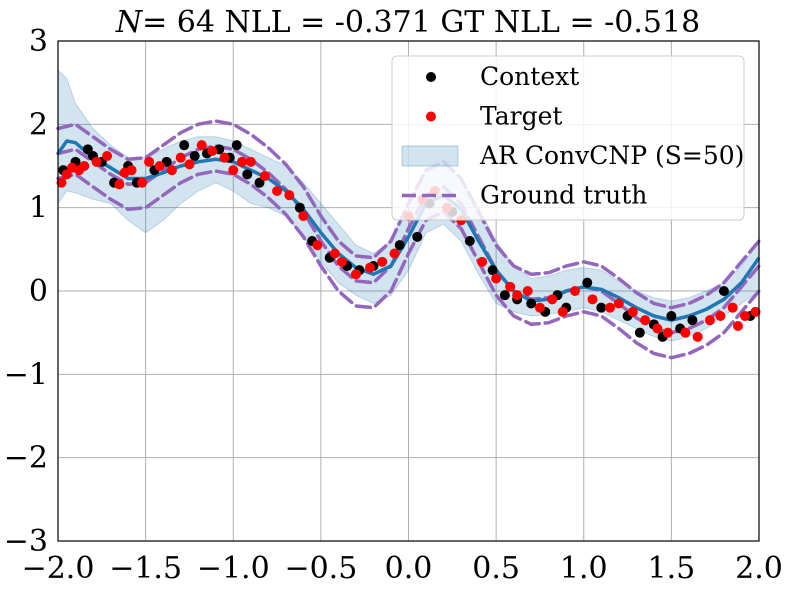  What do you see at coordinates (58, 568) in the screenshot?
I see `x-tick-label: −2.0` at bounding box center [58, 568].